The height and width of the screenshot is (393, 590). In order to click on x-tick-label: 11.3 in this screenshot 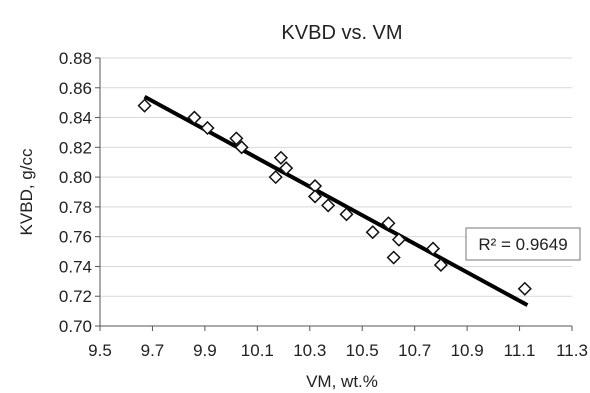, I will do `click(572, 350)`.